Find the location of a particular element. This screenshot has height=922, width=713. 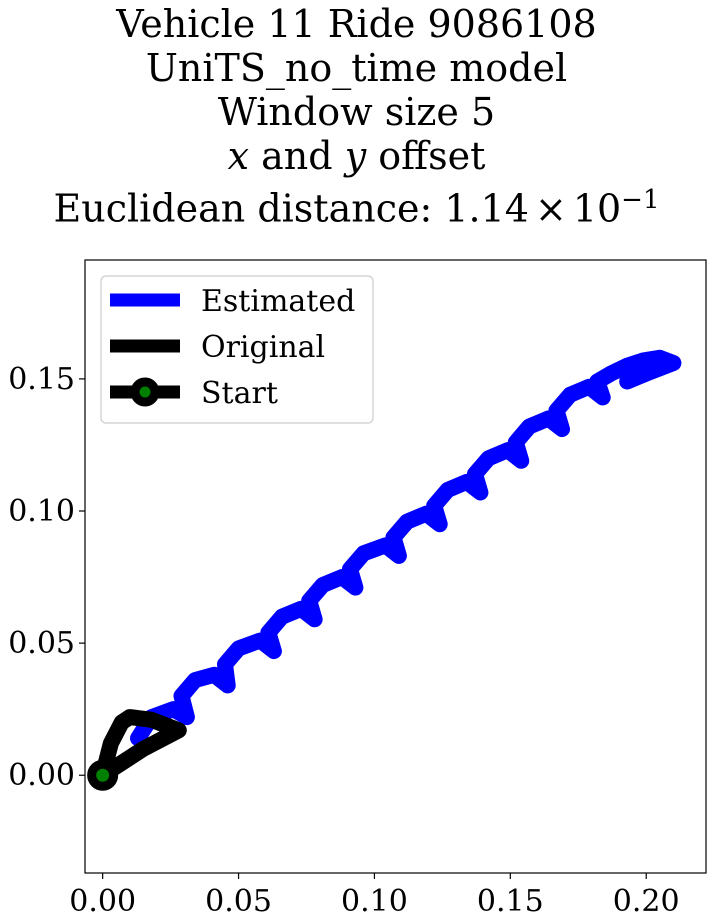

y-variable: y is located at coordinates (355, 156).